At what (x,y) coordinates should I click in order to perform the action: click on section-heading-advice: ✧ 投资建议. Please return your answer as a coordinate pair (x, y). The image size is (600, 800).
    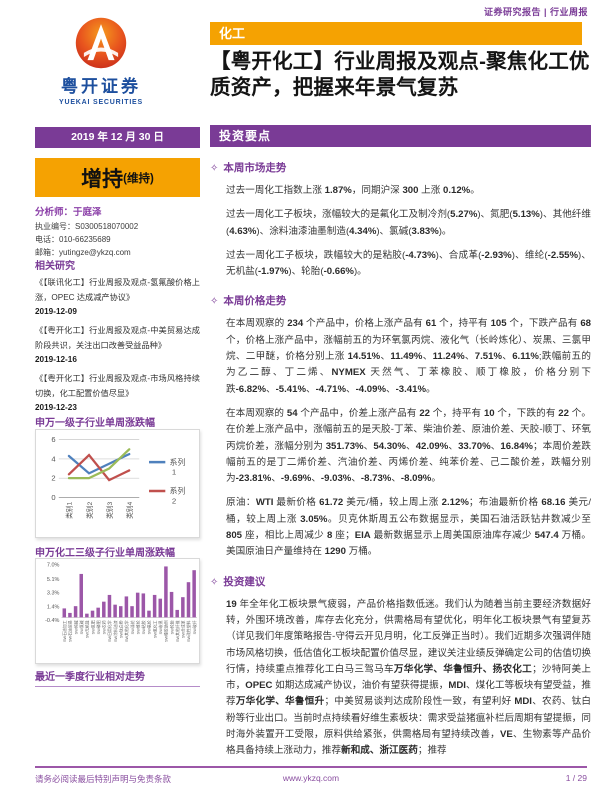
    Looking at the image, I should click on (238, 581).